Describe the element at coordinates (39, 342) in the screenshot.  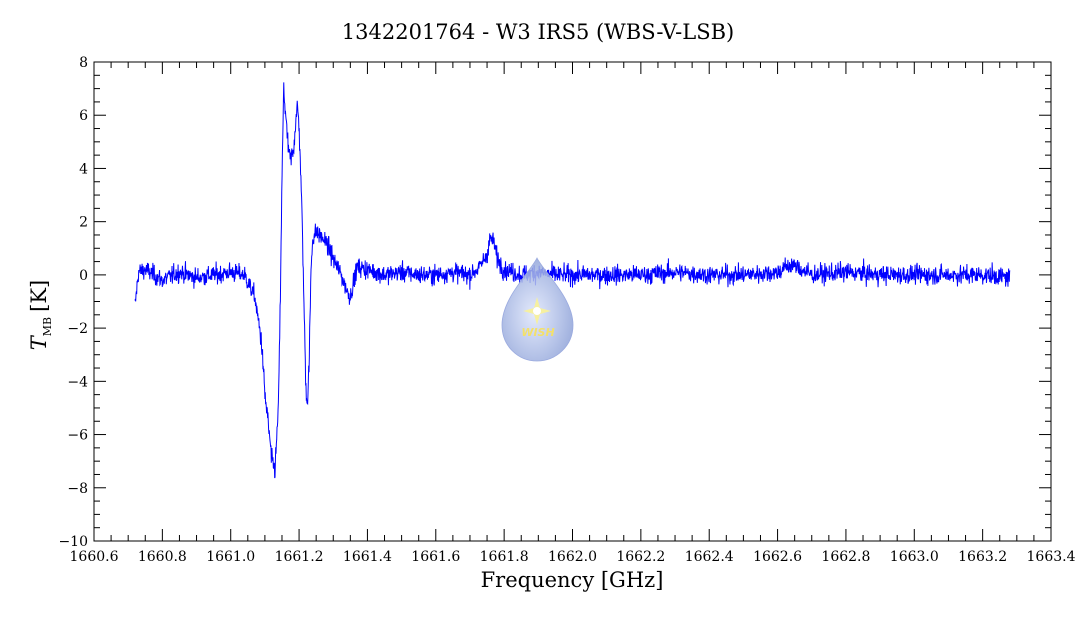
I see `y-axis-label-main: T` at that location.